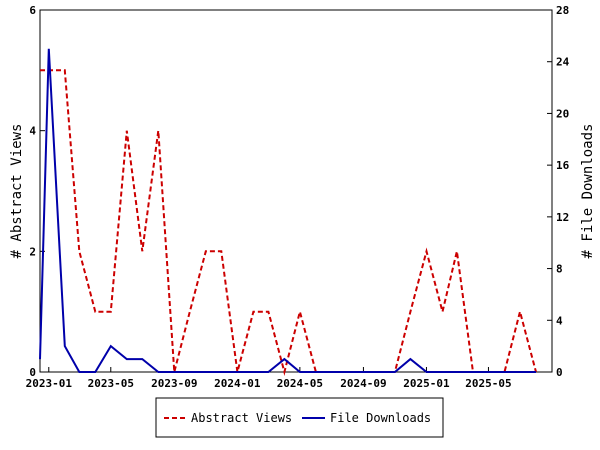 The width and height of the screenshot is (600, 450). Describe the element at coordinates (562, 113) in the screenshot. I see `right-tick-label: 20` at that location.